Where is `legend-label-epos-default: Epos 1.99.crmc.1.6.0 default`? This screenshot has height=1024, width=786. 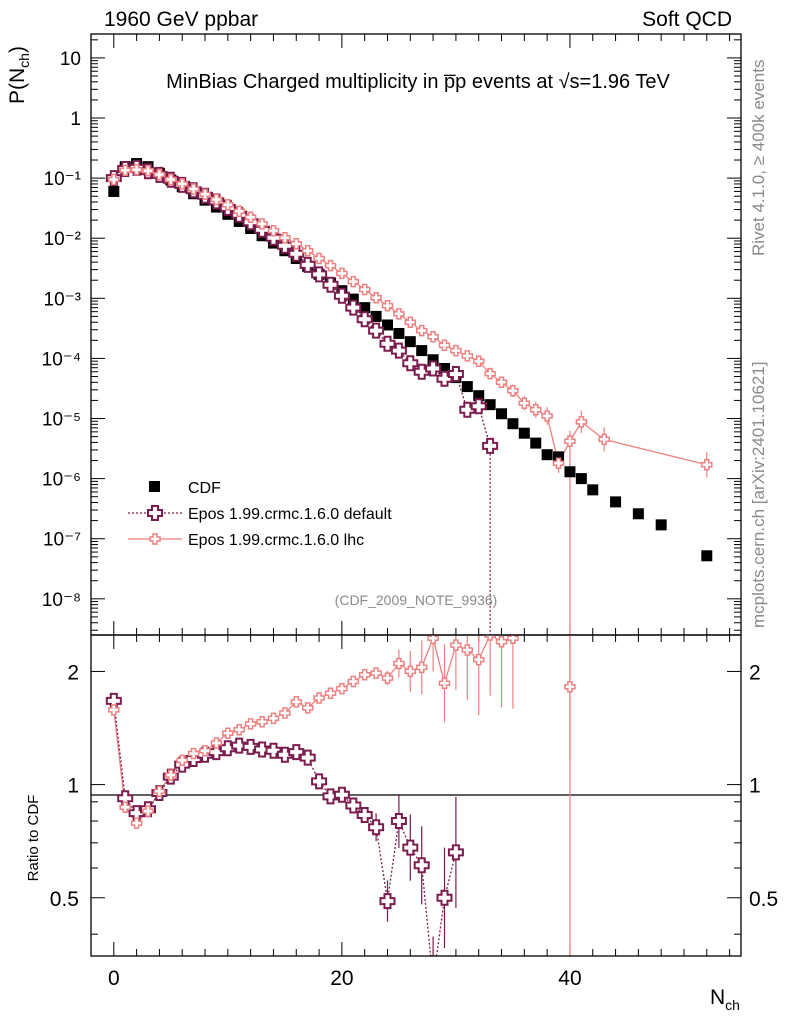 legend-label-epos-default: Epos 1.99.crmc.1.6.0 default is located at coordinates (290, 514).